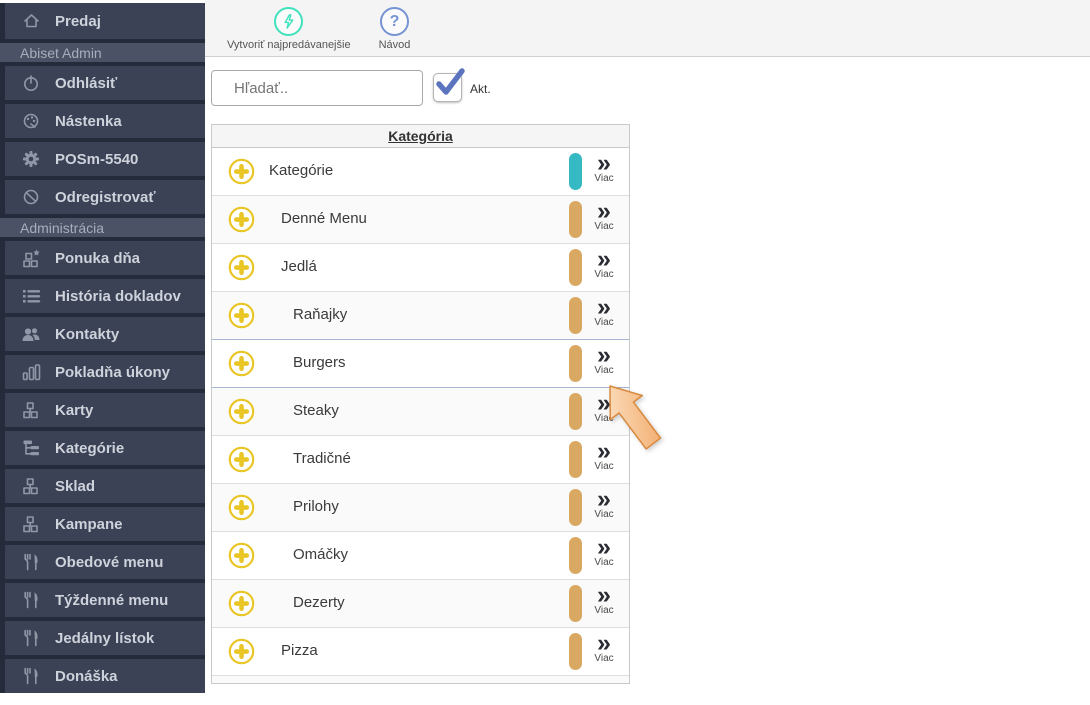  I want to click on create-bestsellers-button: Vytvoriť najpredávanejšie, so click(289, 28).